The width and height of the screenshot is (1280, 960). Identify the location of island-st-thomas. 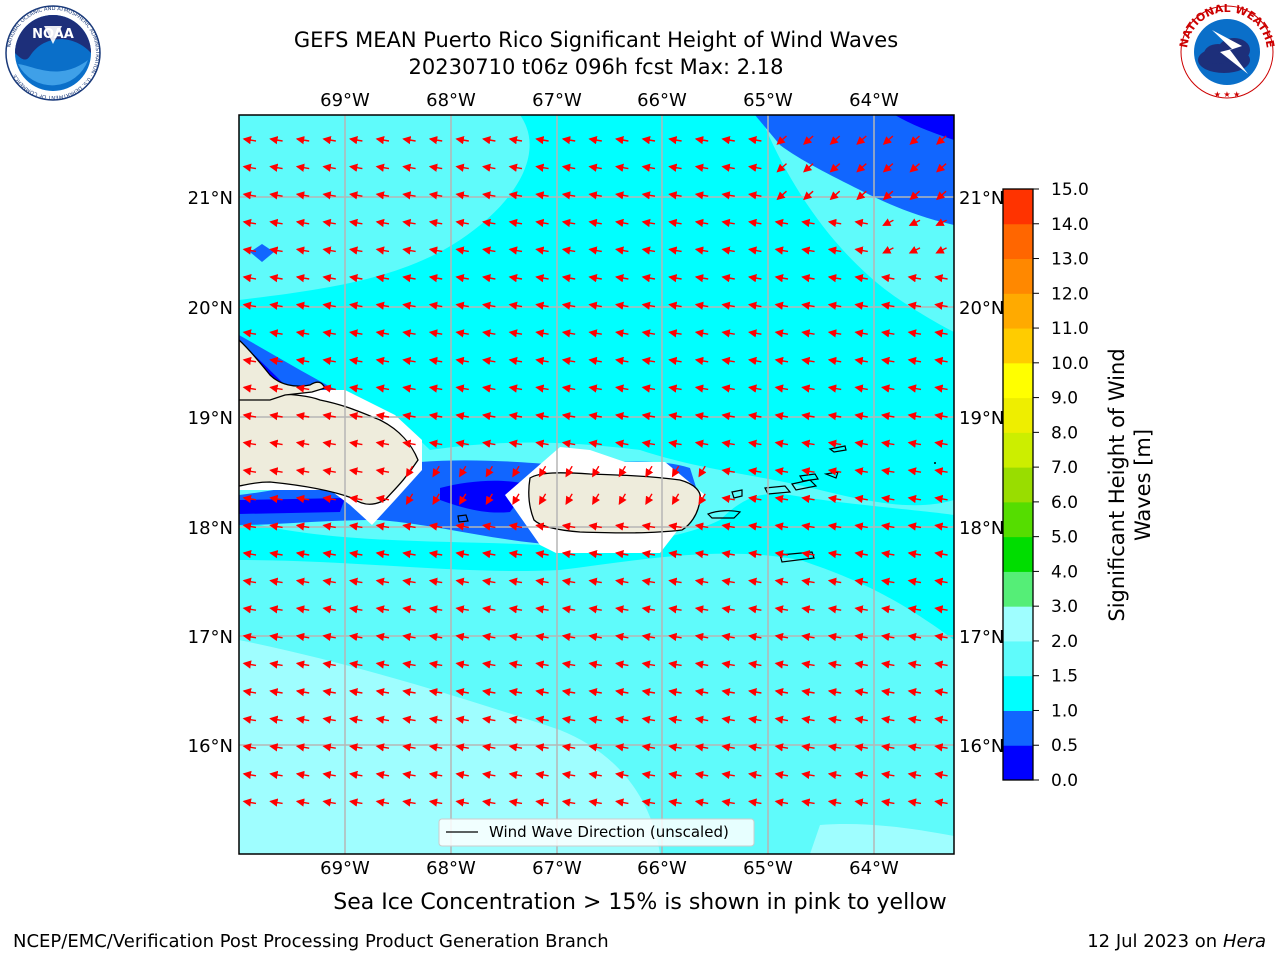
(778, 490).